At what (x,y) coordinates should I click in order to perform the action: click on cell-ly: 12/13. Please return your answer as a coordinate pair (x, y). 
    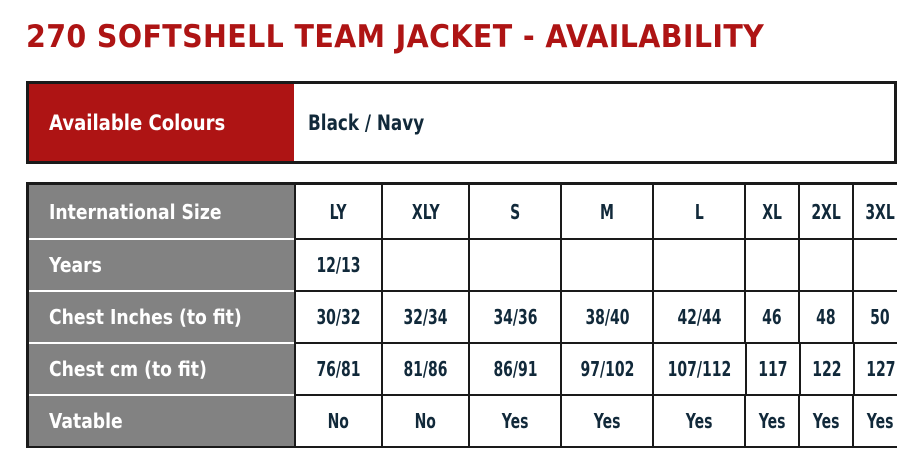
    Looking at the image, I should click on (337, 265).